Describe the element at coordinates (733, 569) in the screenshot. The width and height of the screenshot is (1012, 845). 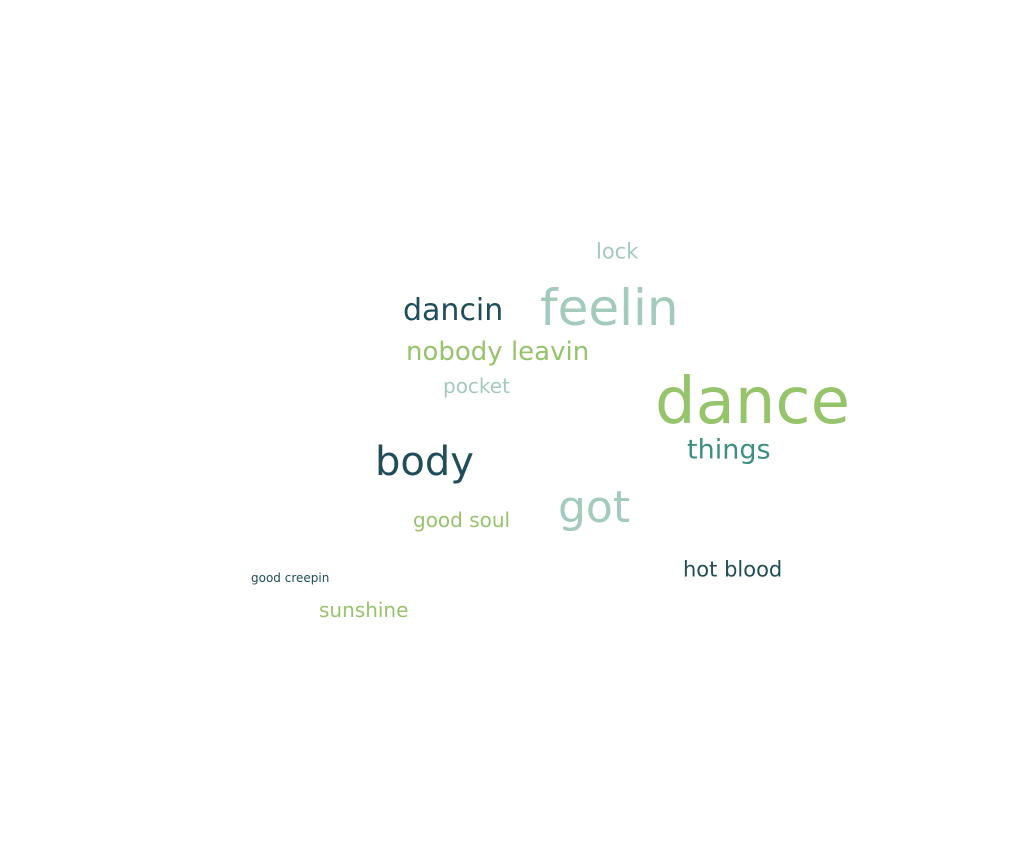
I see `word-hot-blood: hot blood` at that location.